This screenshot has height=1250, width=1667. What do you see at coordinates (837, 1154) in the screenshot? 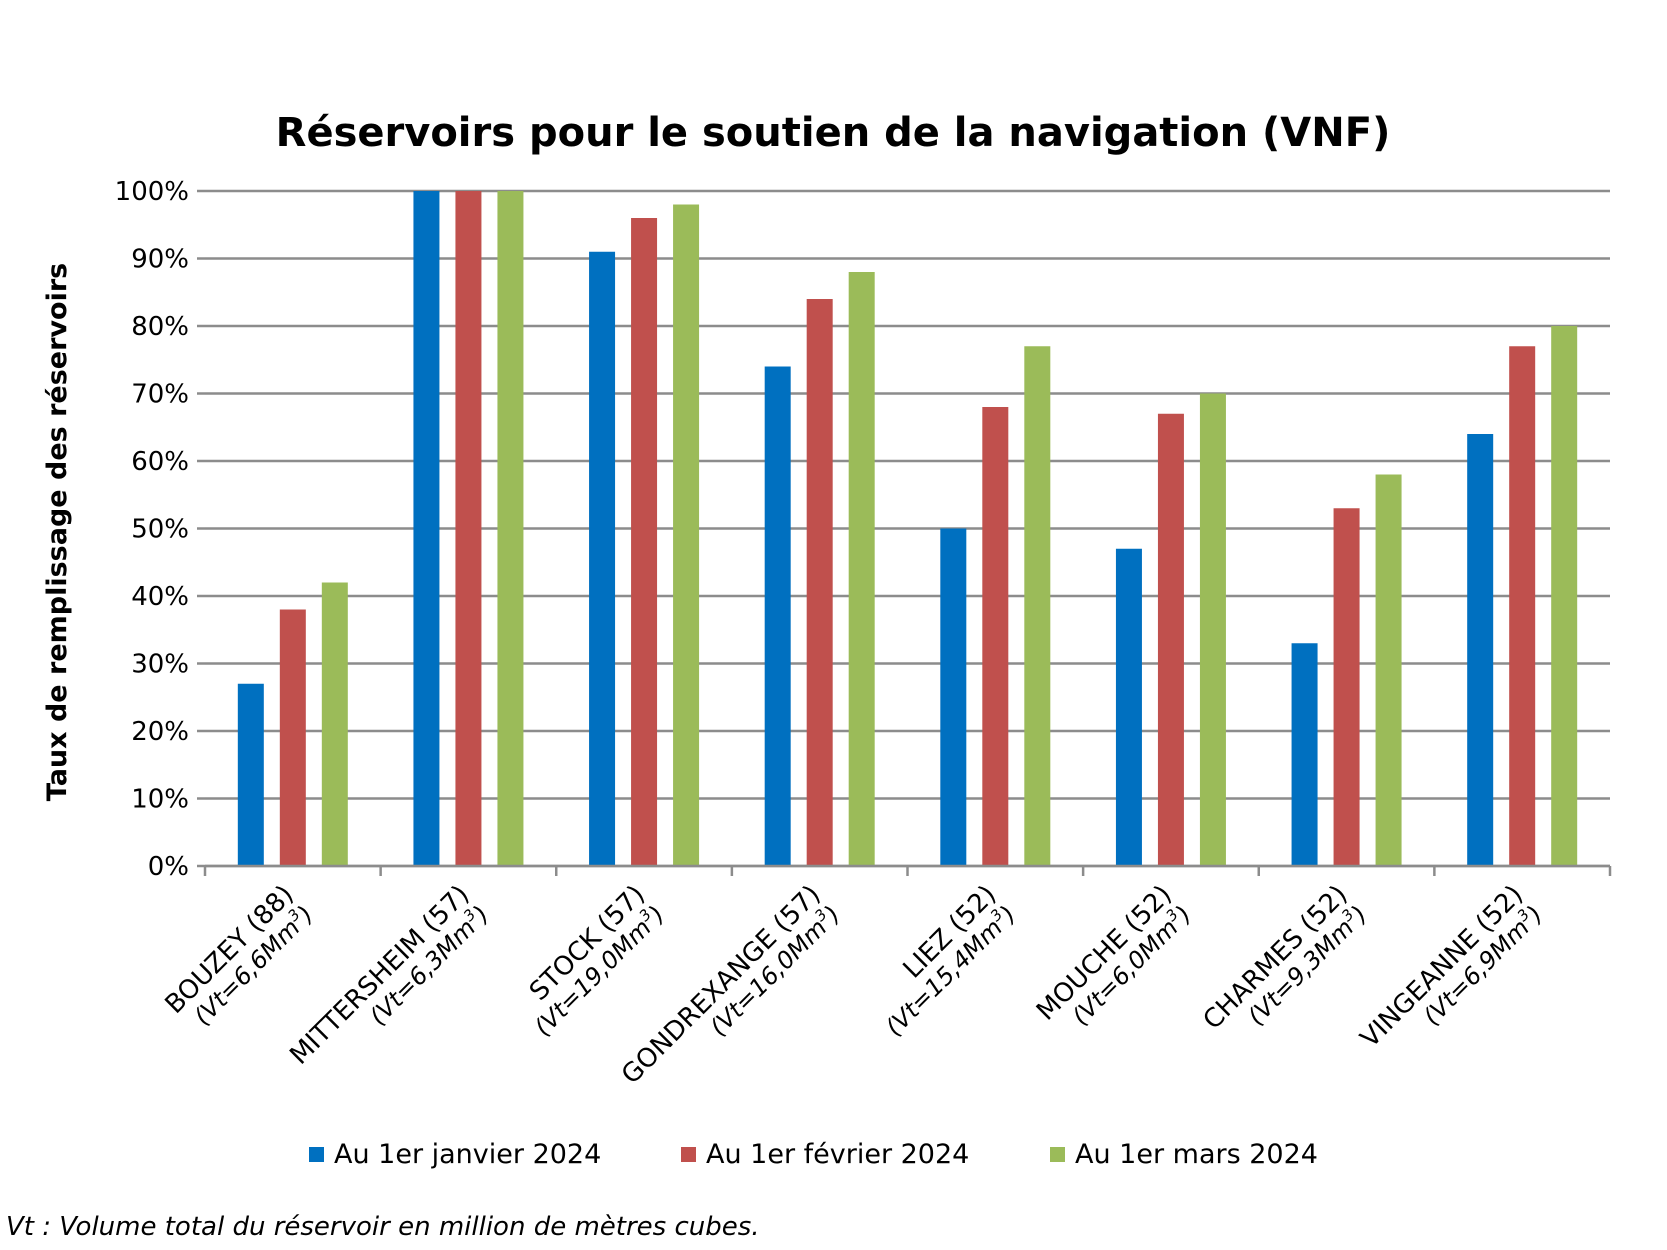
I see `legend-label: Au 1er février 2024` at bounding box center [837, 1154].